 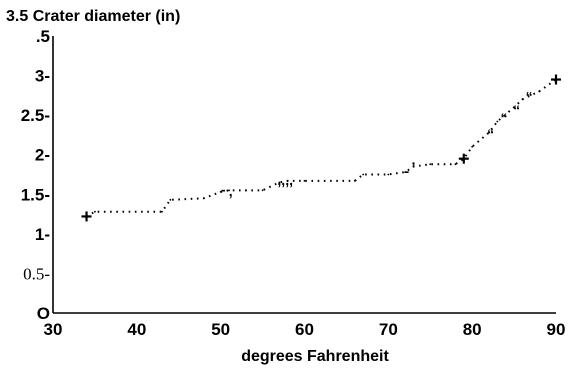 What do you see at coordinates (315, 356) in the screenshot?
I see `x-axis-title: degrees Fahrenheit` at bounding box center [315, 356].